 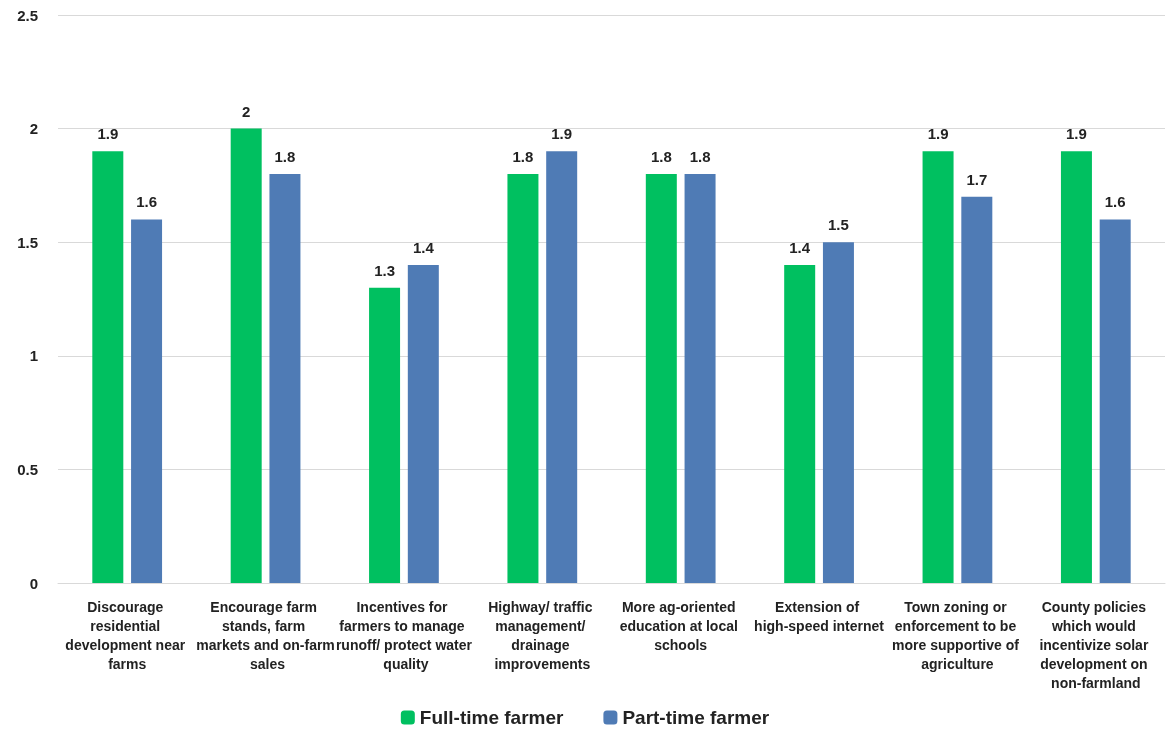 What do you see at coordinates (384, 270) in the screenshot?
I see `data-label: 1.3` at bounding box center [384, 270].